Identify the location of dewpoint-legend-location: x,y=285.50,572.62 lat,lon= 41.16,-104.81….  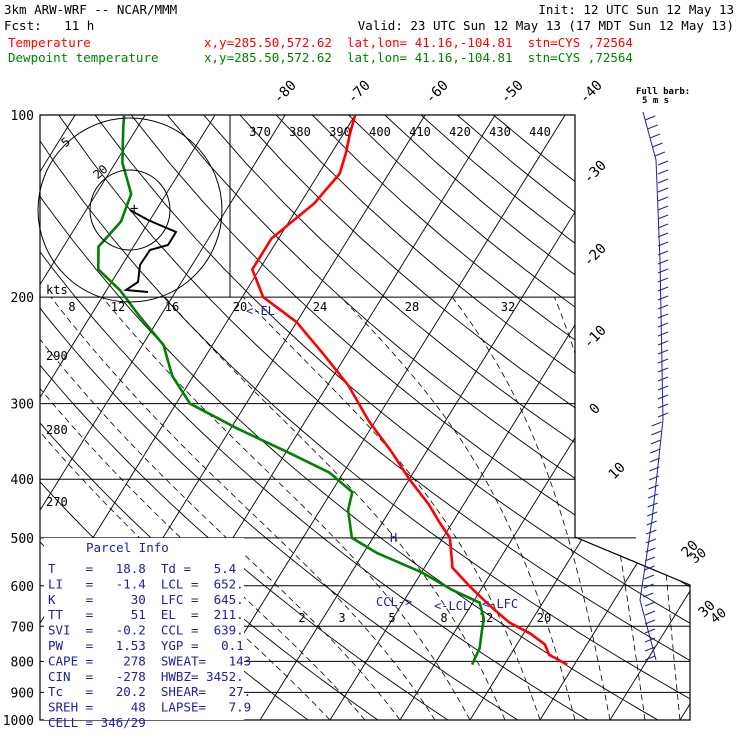
(418, 57).